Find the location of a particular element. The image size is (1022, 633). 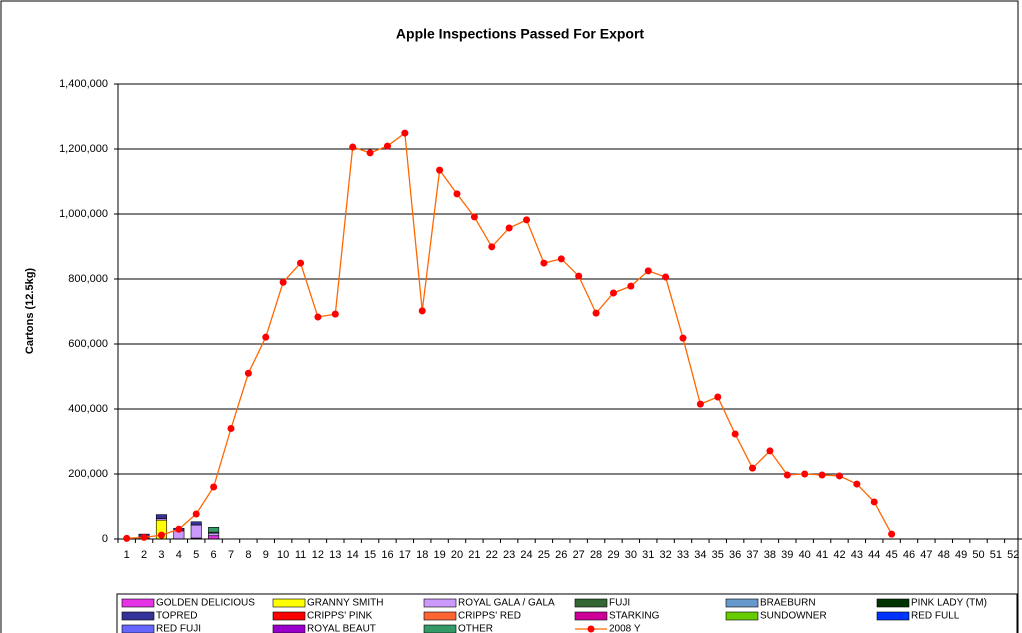

y-tick-label: 1,000,000 is located at coordinates (83, 214).